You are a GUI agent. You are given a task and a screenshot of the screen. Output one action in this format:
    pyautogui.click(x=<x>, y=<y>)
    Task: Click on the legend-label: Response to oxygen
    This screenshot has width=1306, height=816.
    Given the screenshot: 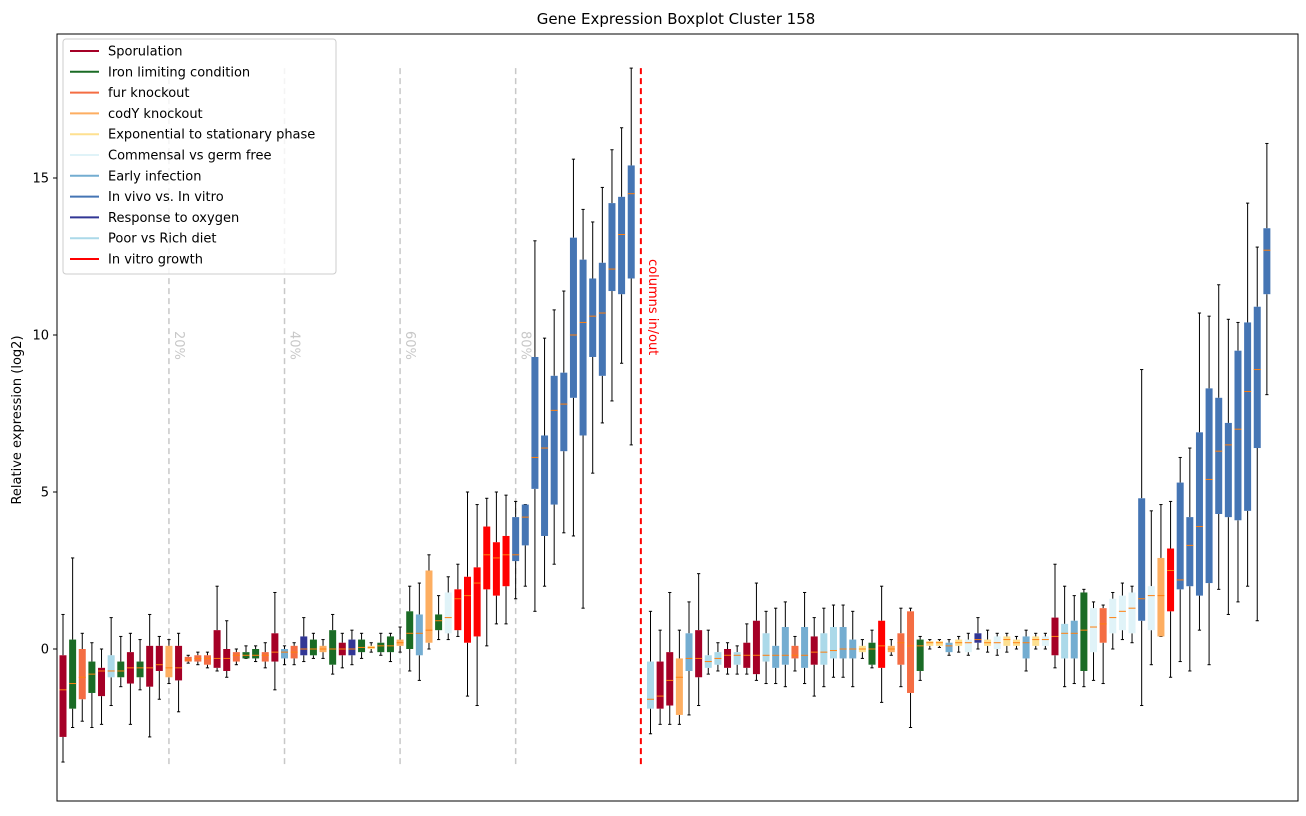 What is the action you would take?
    pyautogui.click(x=173, y=218)
    